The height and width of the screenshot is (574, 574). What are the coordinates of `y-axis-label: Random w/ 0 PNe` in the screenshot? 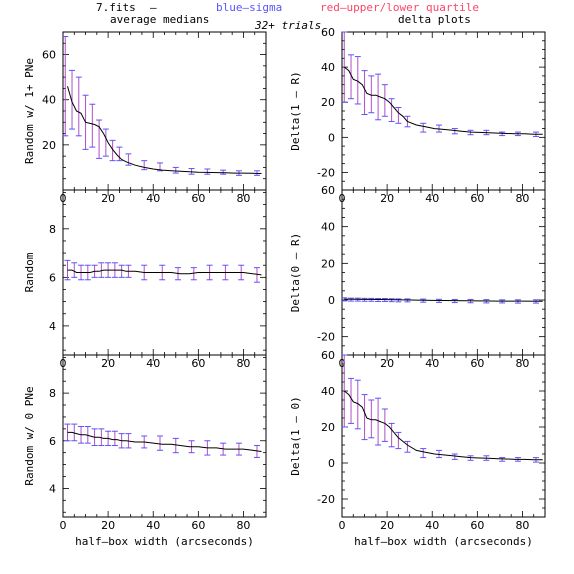 It's located at (29, 435).